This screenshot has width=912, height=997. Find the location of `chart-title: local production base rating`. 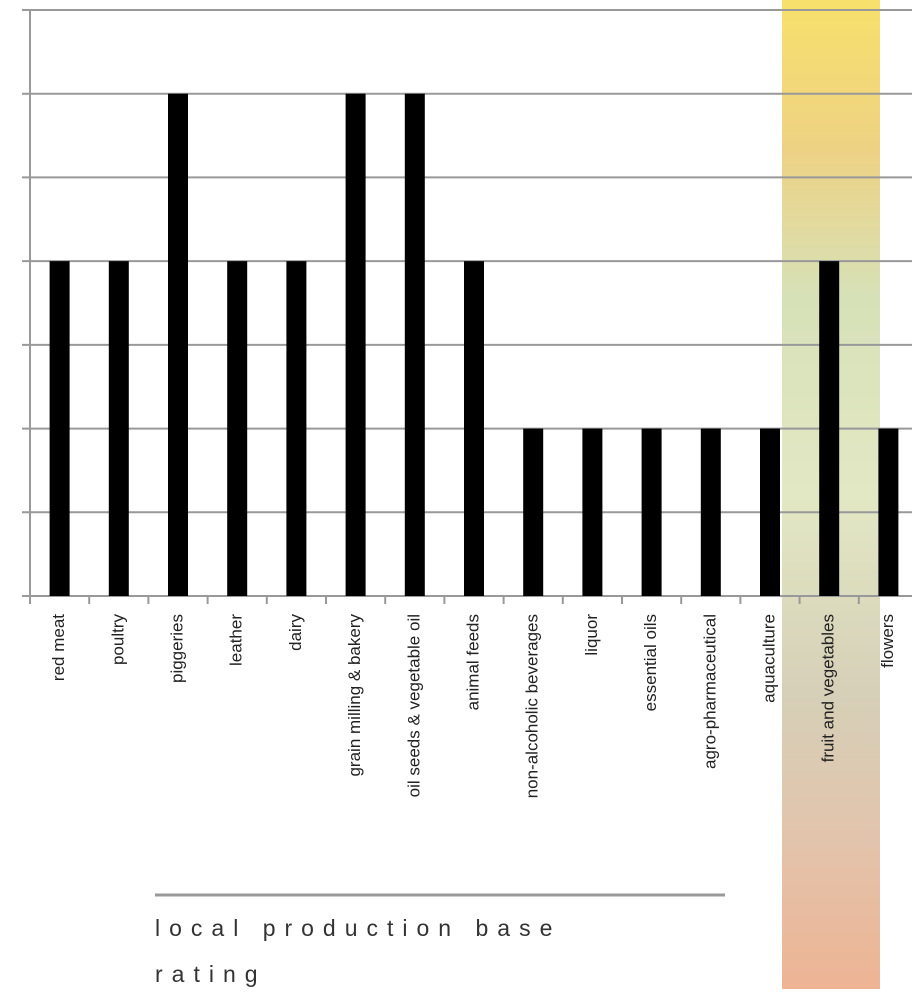

chart-title: local production base rating is located at coordinates (358, 951).